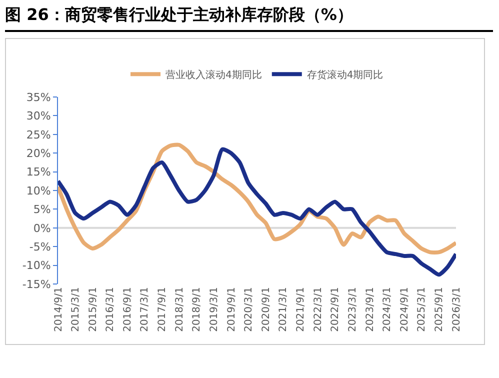  Describe the element at coordinates (38, 172) in the screenshot. I see `y-tick-label: 15%` at that location.